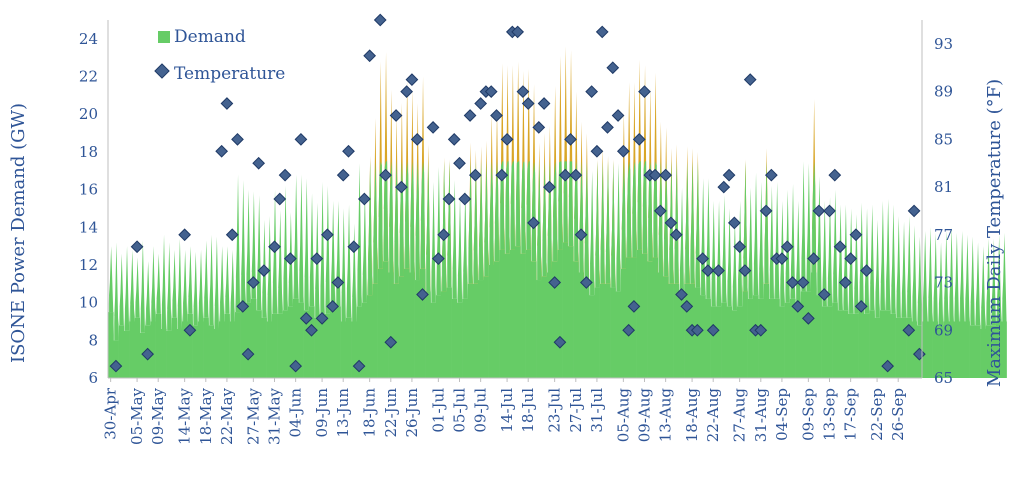 The image size is (1024, 488). What do you see at coordinates (322, 413) in the screenshot?
I see `x-tick-label: 09-Jun` at bounding box center [322, 413].